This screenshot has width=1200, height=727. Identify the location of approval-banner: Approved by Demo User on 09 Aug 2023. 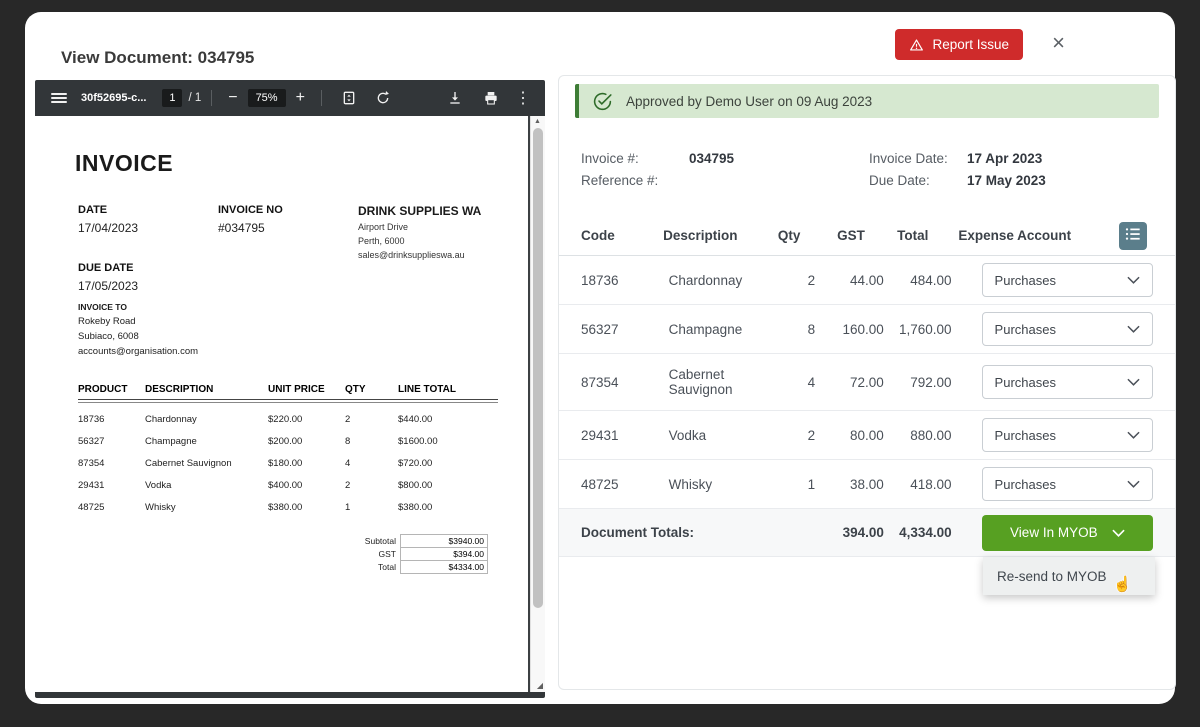
(867, 101).